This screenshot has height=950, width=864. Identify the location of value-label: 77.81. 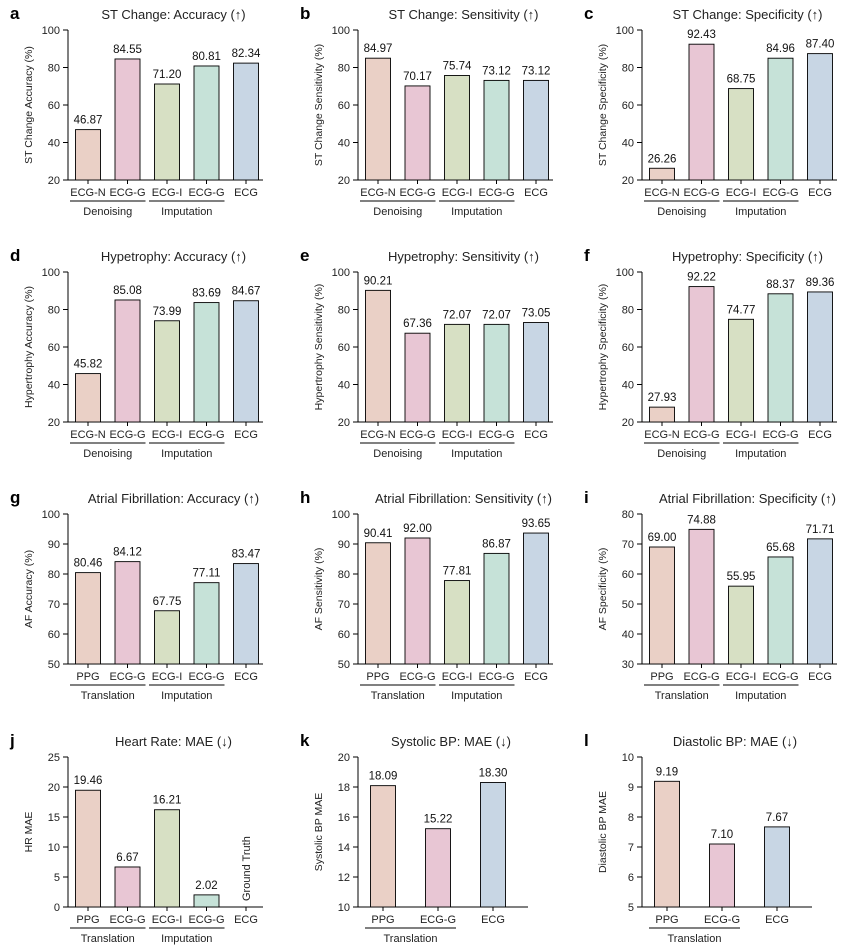
(457, 572).